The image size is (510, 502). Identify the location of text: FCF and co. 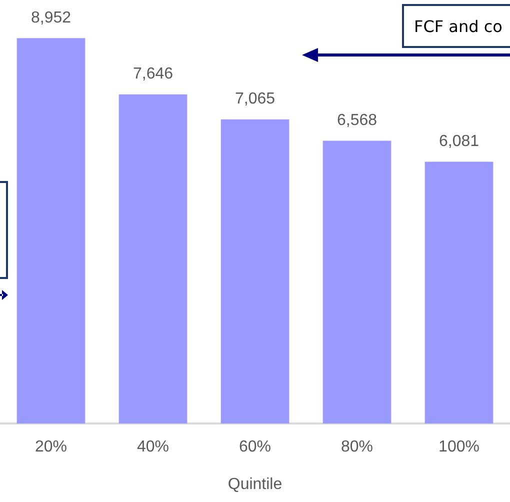
(456, 26).